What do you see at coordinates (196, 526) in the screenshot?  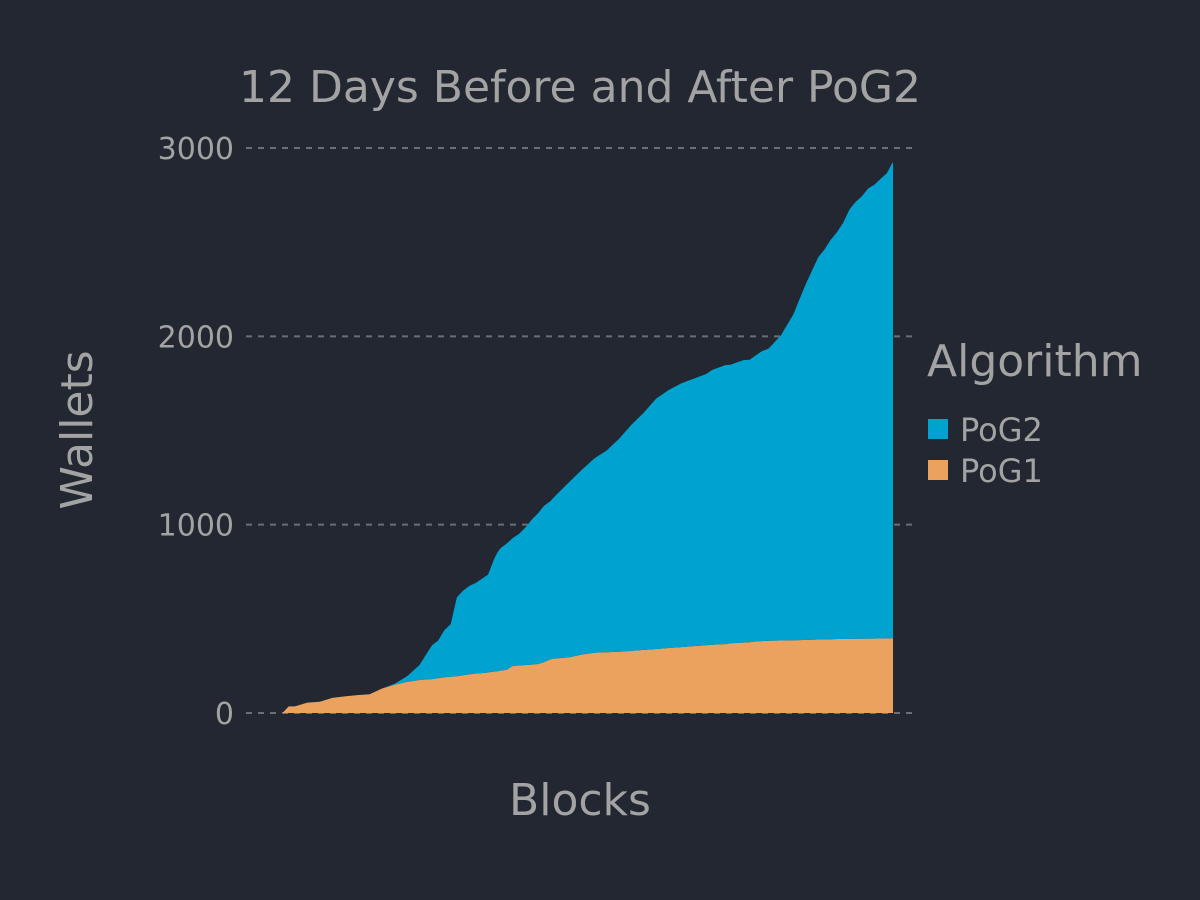 I see `y-tick-label-1000: 1000` at bounding box center [196, 526].